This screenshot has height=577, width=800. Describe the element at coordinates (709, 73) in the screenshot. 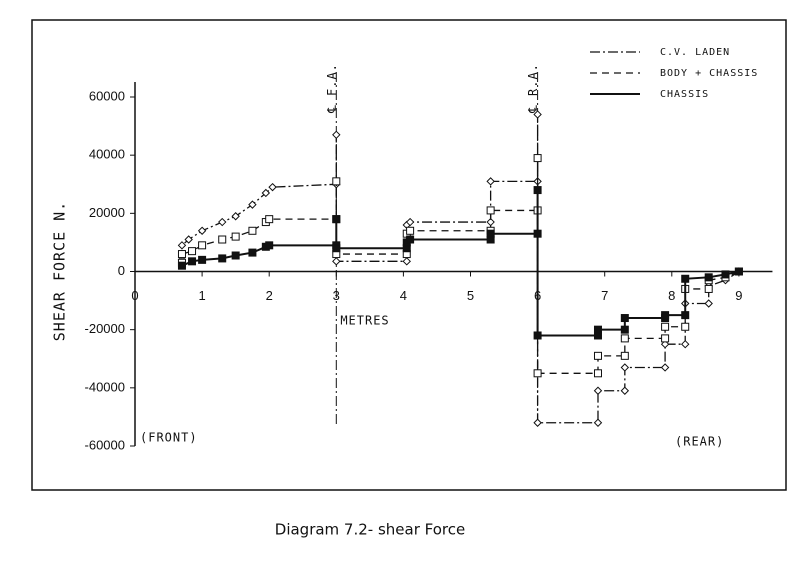

I see `legend-label: BODY + CHASSIS` at that location.